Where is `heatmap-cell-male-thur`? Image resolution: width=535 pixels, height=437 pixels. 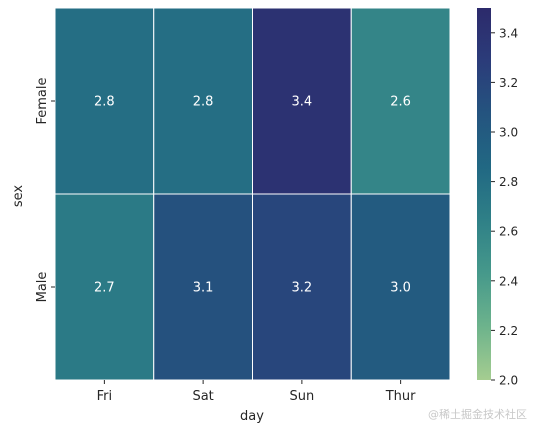 heatmap-cell-male-thur is located at coordinates (400, 287).